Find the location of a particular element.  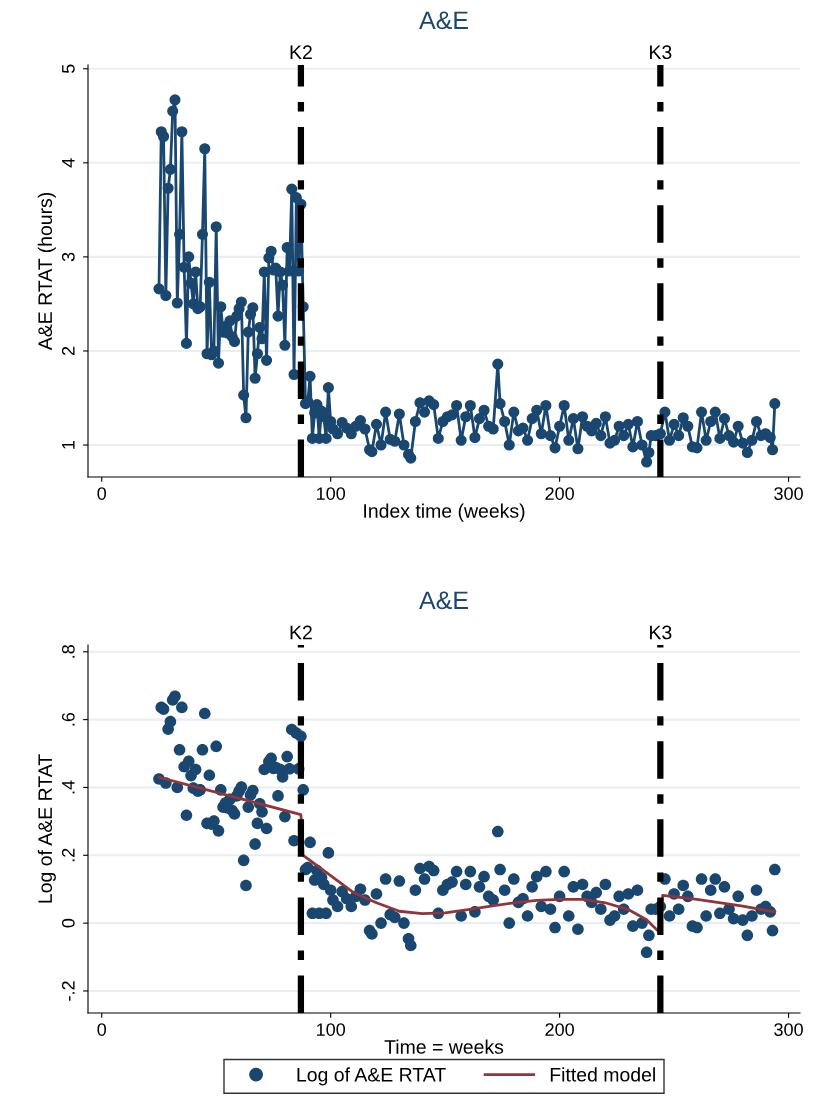

y-tick-label: .4 is located at coordinates (68, 787).